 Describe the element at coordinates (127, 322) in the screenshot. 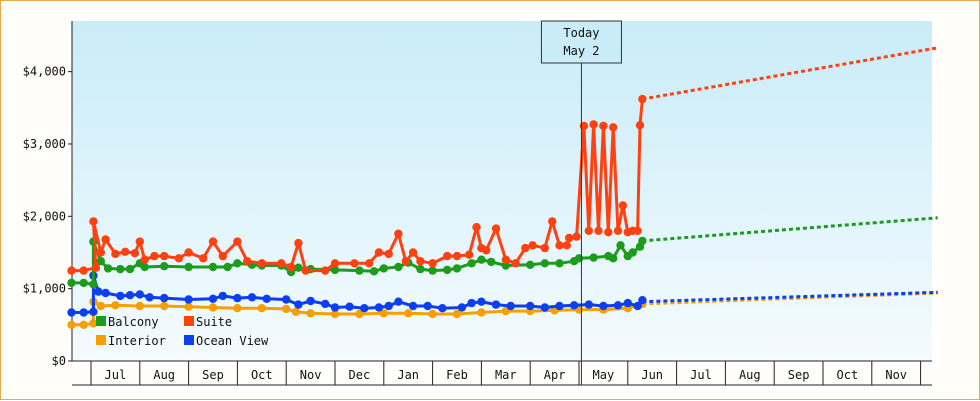

I see `legend-item-balcony: Balcony` at that location.